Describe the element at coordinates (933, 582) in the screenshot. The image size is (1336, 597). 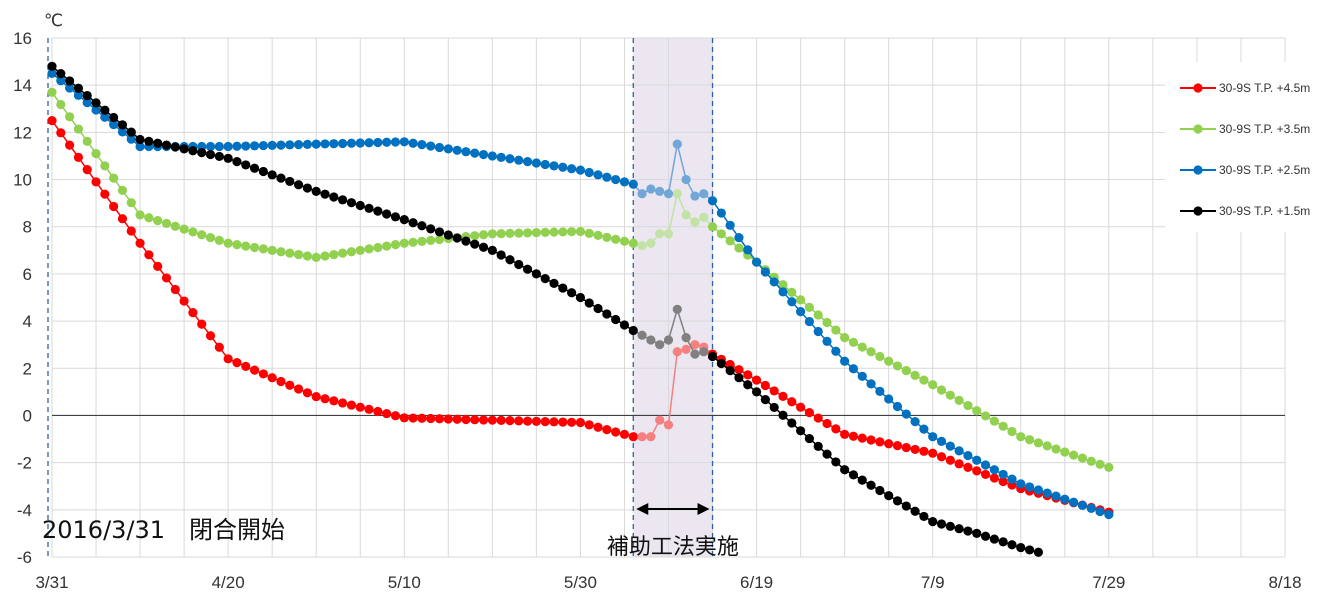
I see `x-tick-label: 7/9` at that location.